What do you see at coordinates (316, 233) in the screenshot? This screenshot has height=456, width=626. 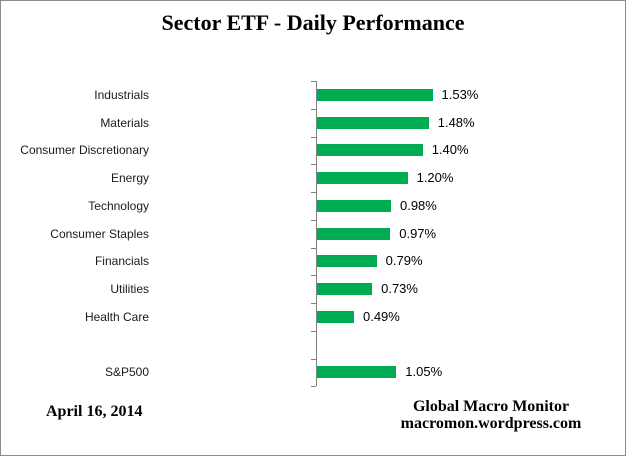 I see `category-axis-line` at bounding box center [316, 233].